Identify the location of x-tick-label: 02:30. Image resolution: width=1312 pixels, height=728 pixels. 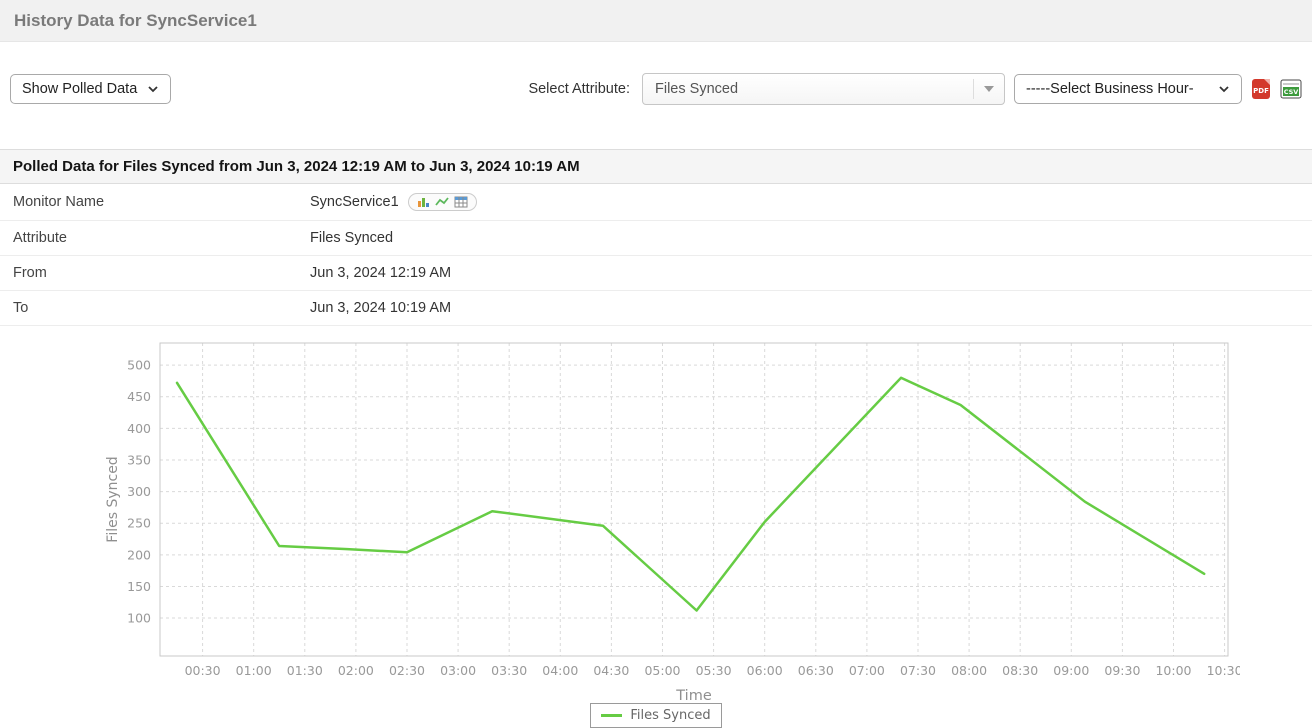
(407, 670).